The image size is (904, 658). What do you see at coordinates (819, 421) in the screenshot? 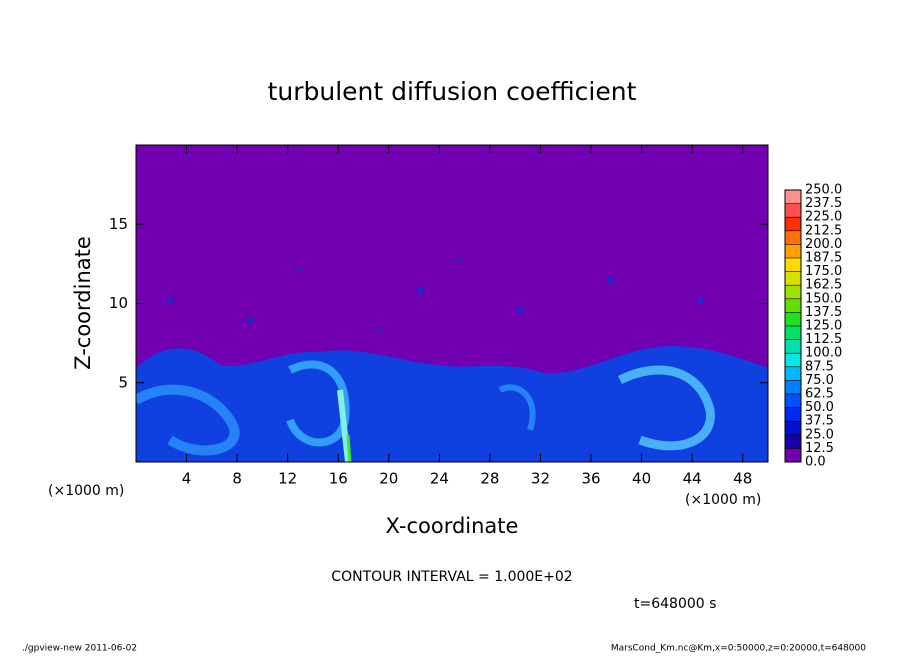
I see `colorbar-label: 37.5` at bounding box center [819, 421].